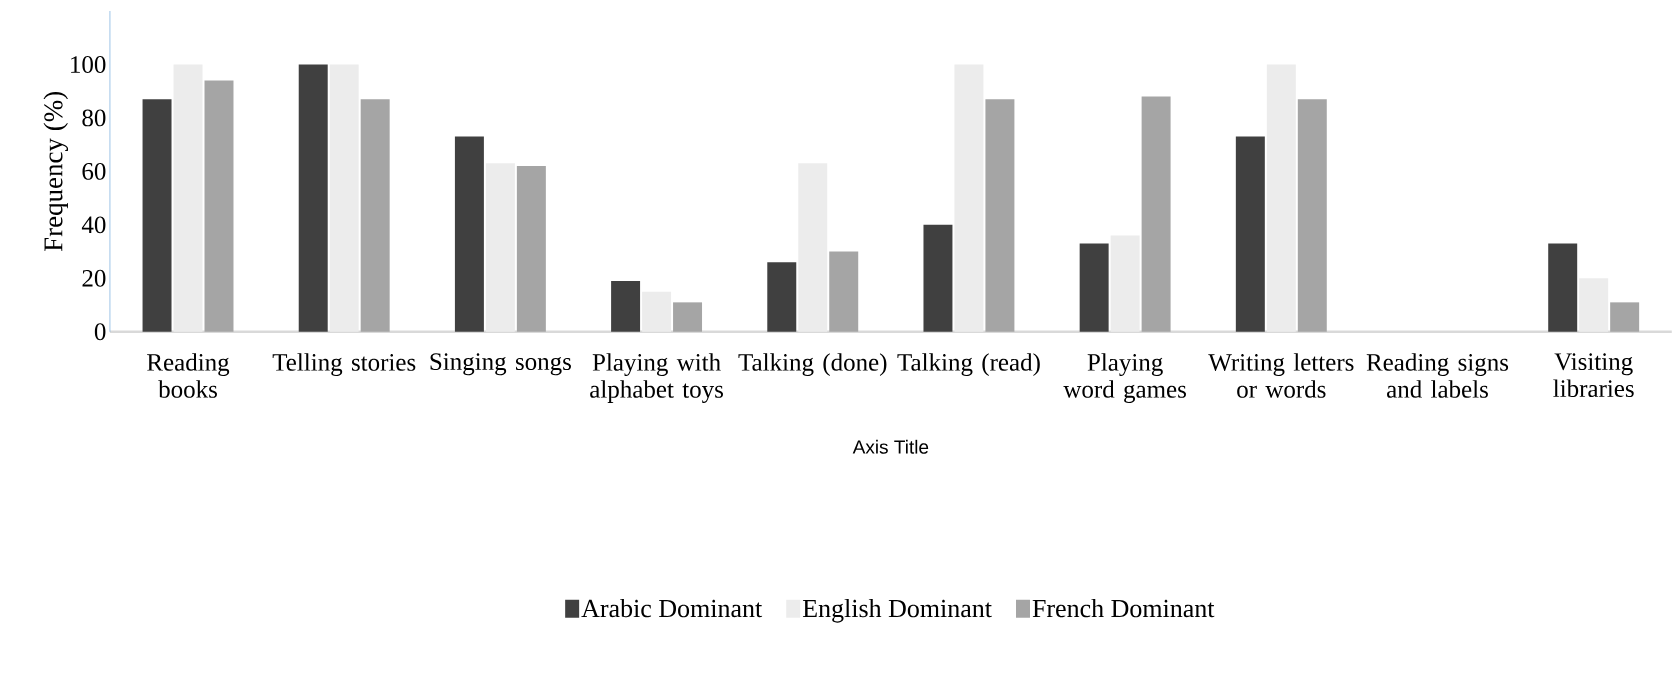 Image resolution: width=1673 pixels, height=690 pixels. What do you see at coordinates (656, 378) in the screenshot?
I see `x-tick-label: Playing with alphabet toys` at bounding box center [656, 378].